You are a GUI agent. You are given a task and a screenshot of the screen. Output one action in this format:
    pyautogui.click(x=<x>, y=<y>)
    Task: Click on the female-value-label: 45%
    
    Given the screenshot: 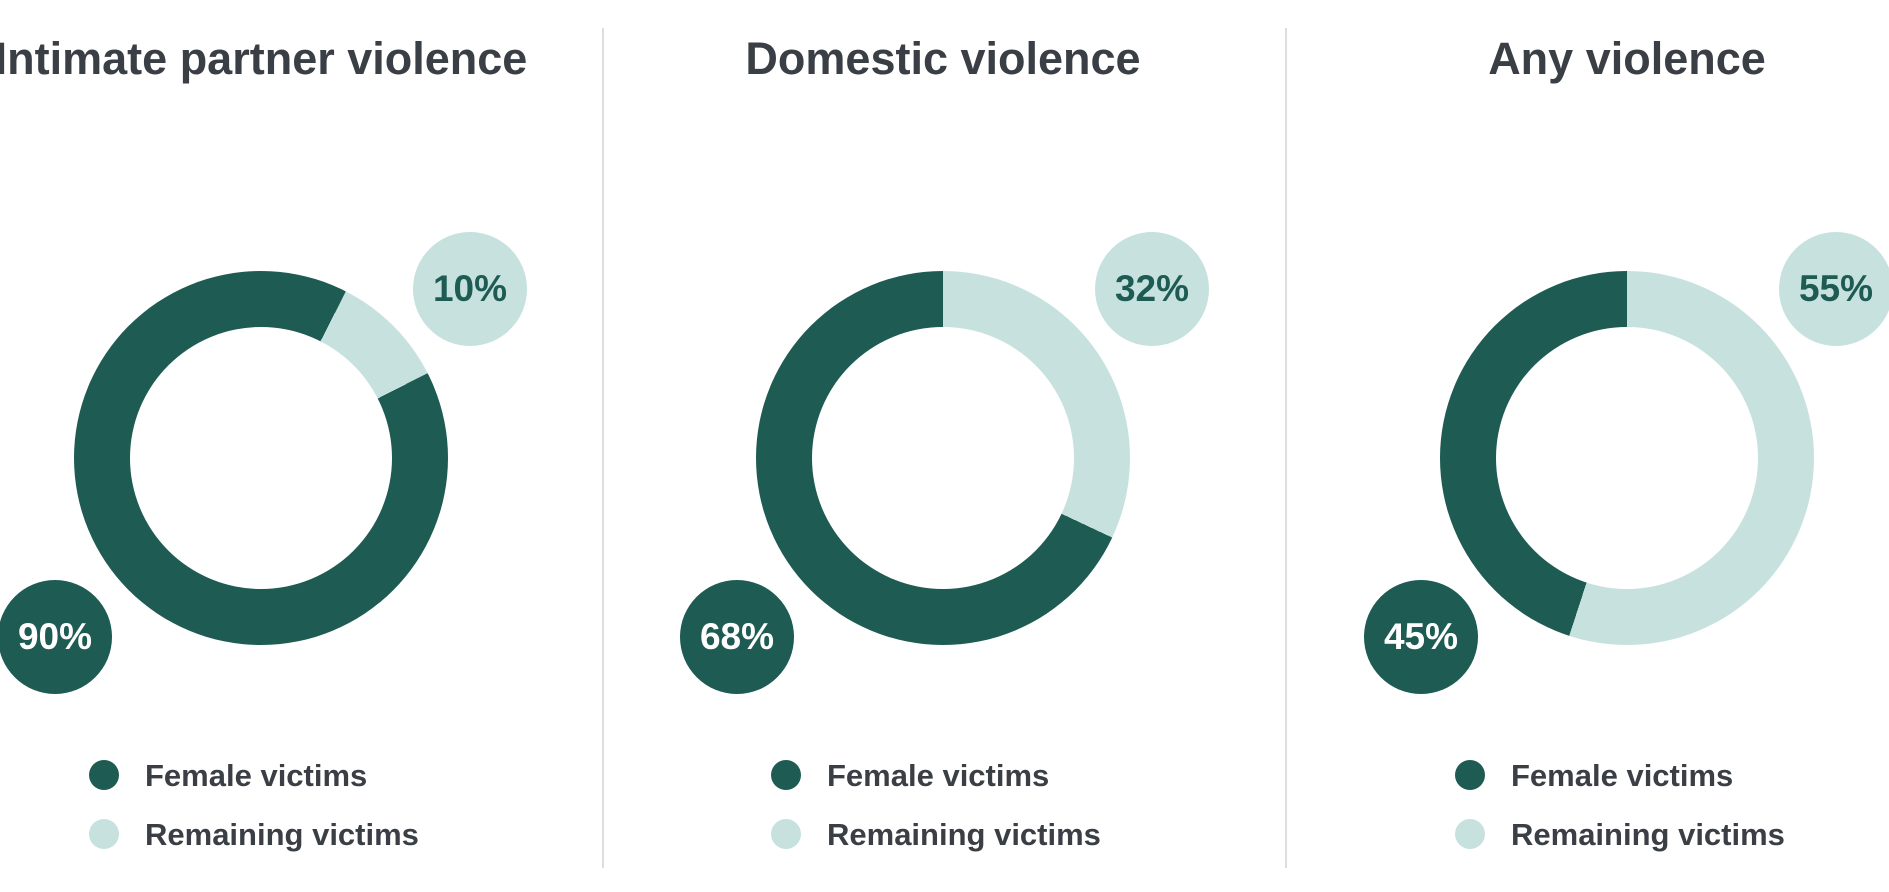 What is the action you would take?
    pyautogui.click(x=1421, y=636)
    